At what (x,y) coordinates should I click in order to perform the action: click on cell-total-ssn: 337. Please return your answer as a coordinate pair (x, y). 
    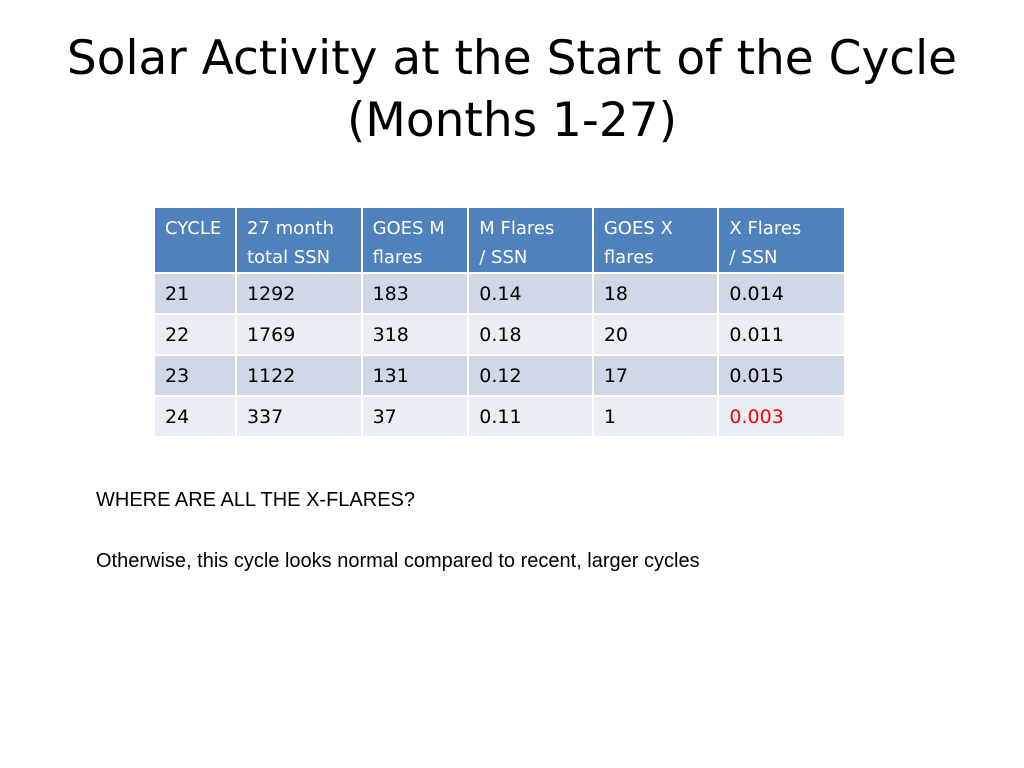
    Looking at the image, I should click on (298, 416).